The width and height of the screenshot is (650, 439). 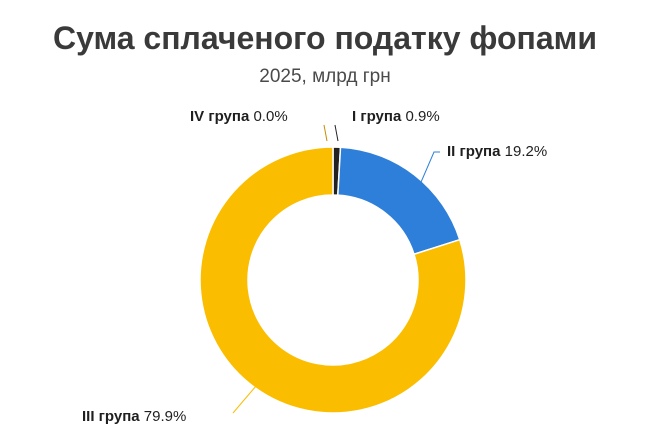 I want to click on data-label-2: II група 19.2%, so click(x=497, y=151).